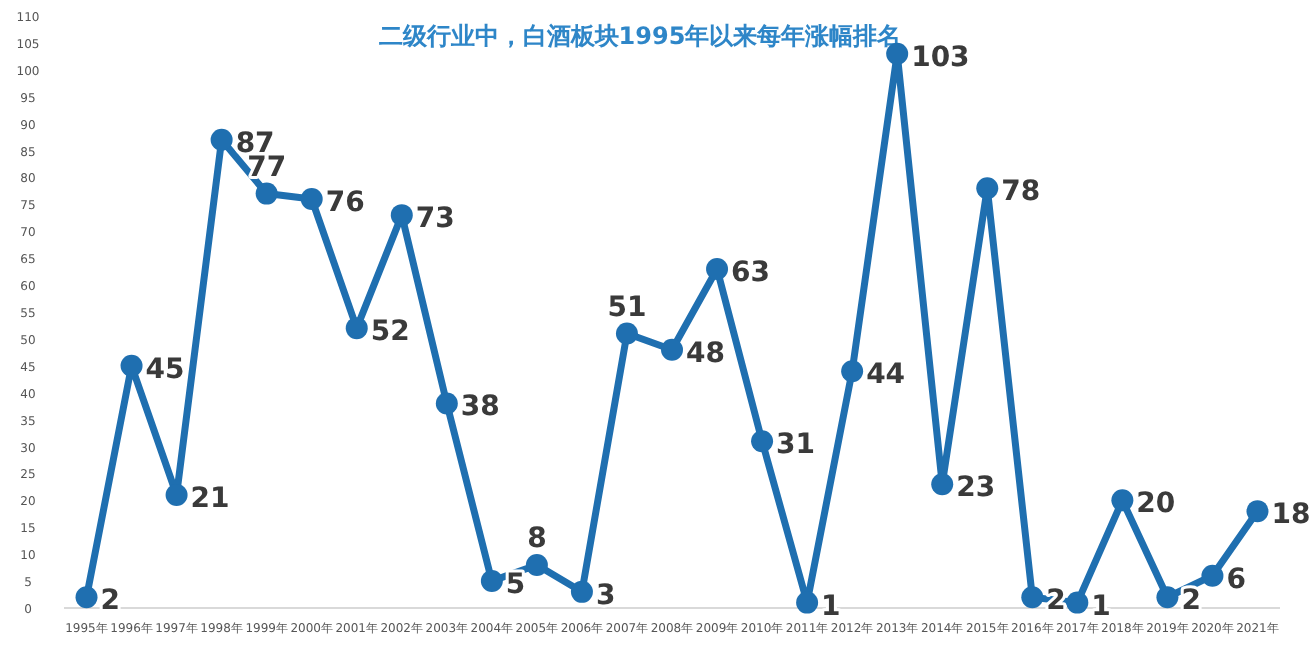 Image resolution: width=1312 pixels, height=648 pixels. Describe the element at coordinates (1156, 504) in the screenshot. I see `data-label: 20` at that location.